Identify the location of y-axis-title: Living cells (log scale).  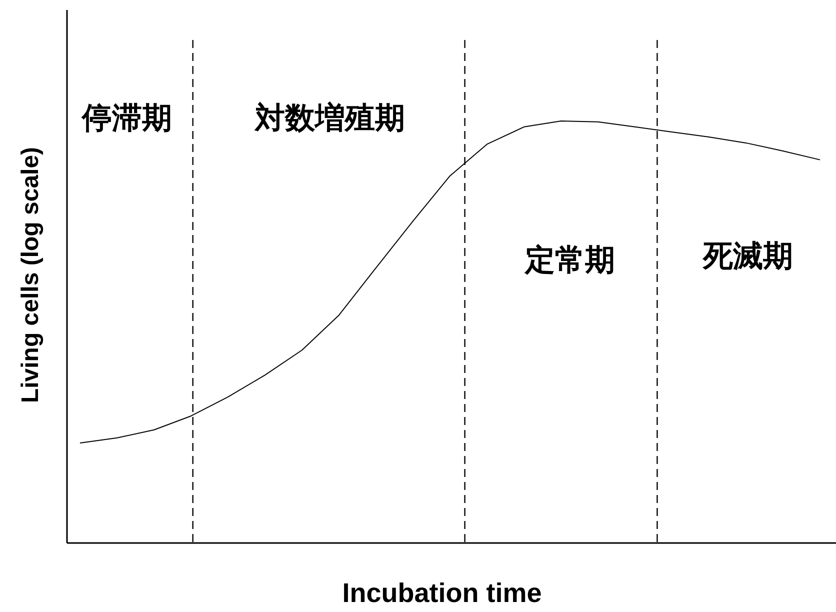
(30, 275).